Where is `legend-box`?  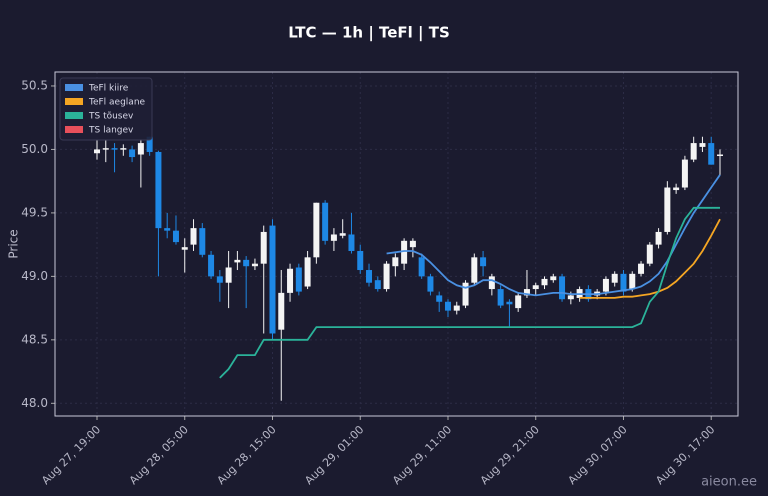
legend-box is located at coordinates (106, 109).